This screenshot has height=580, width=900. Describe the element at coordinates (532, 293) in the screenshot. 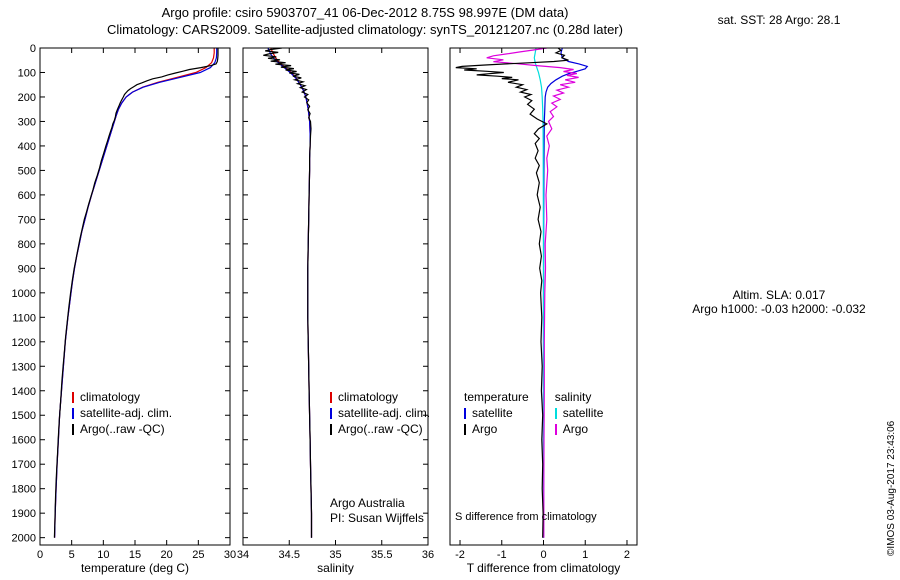

I see `series-argo_s` at that location.